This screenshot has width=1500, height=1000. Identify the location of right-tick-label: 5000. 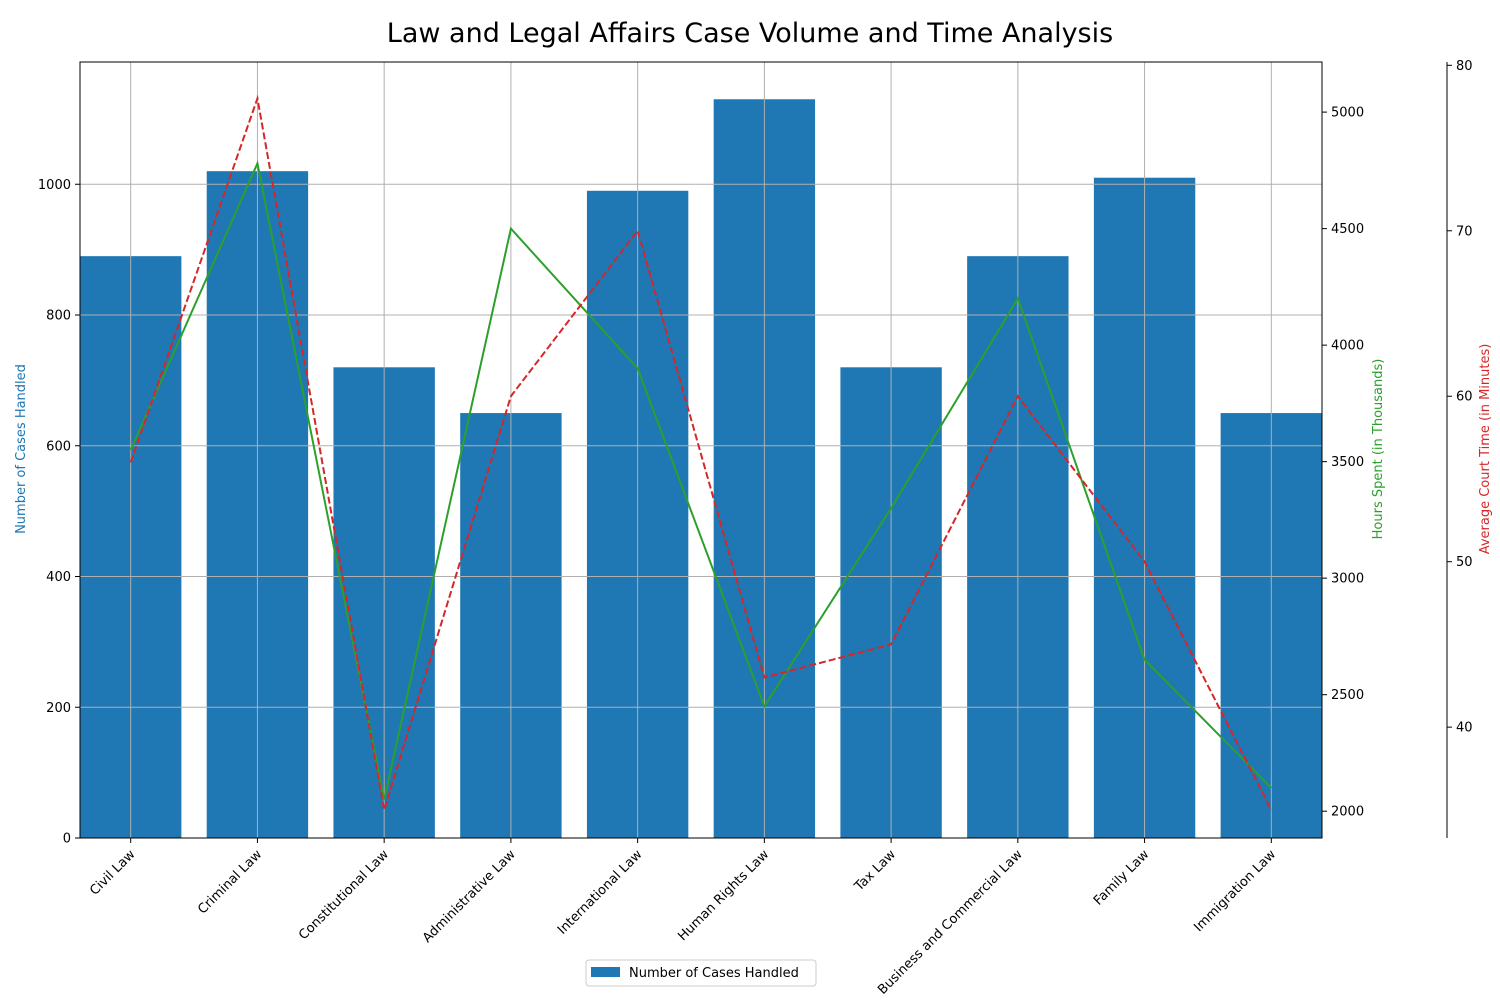
(1347, 113).